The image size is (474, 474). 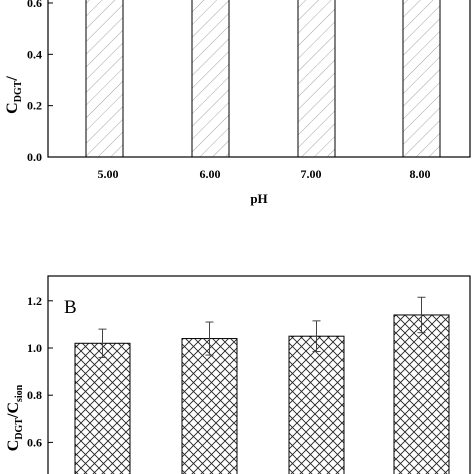 I want to click on y-tick-label: 1.0, so click(x=34, y=348).